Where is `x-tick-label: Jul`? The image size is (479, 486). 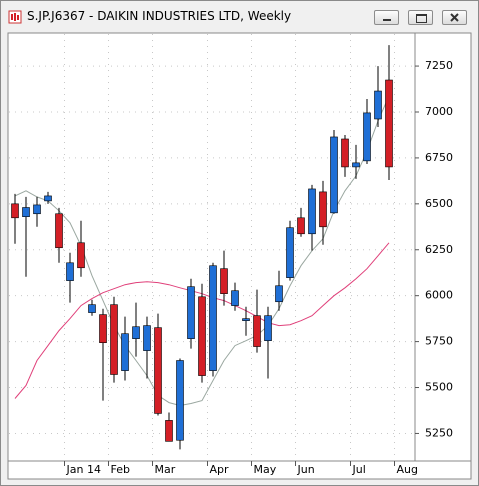 x-tick-label: Jul is located at coordinates (359, 469).